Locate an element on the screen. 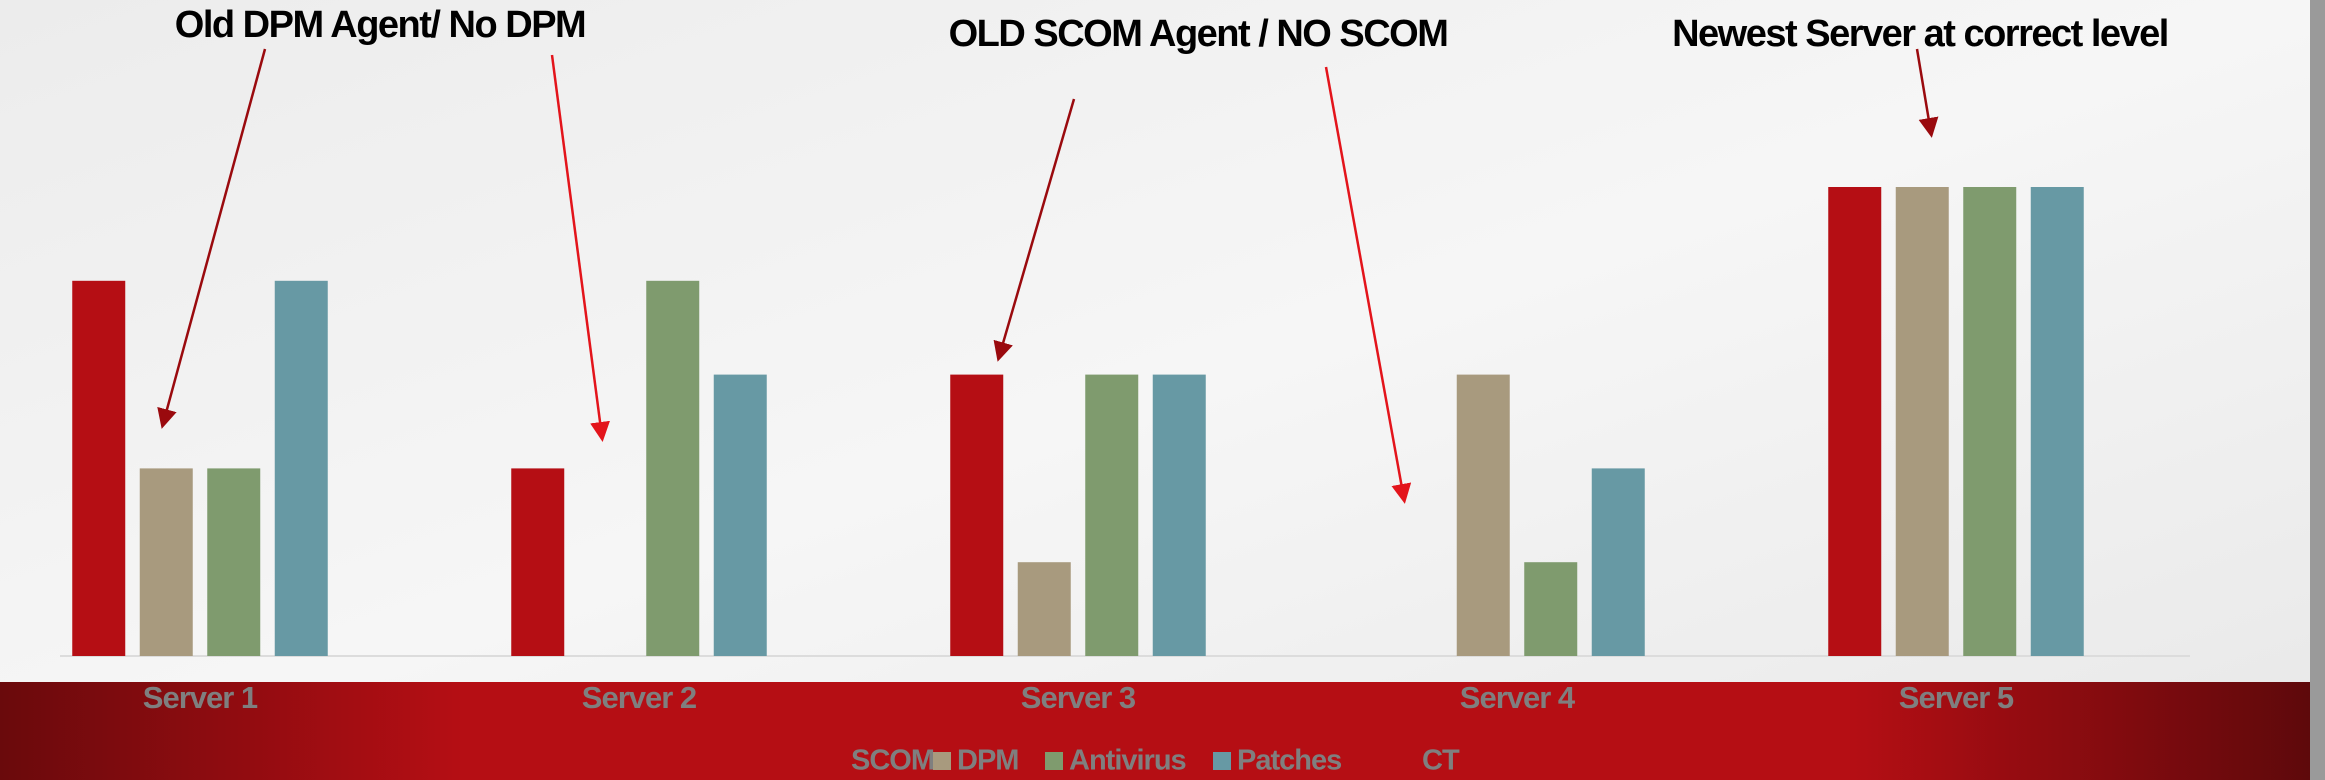 This screenshot has height=780, width=2325. legend-label: Antivirus is located at coordinates (1127, 761).